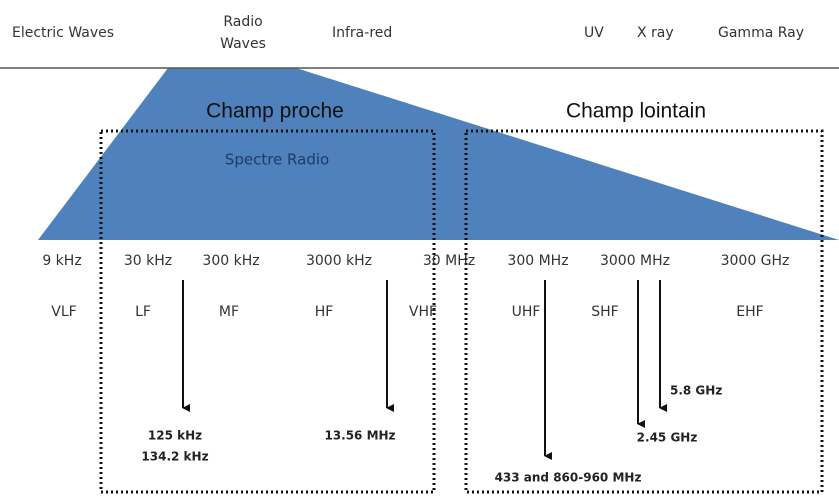  Describe the element at coordinates (636, 111) in the screenshot. I see `zone-label: Champ lointain` at that location.